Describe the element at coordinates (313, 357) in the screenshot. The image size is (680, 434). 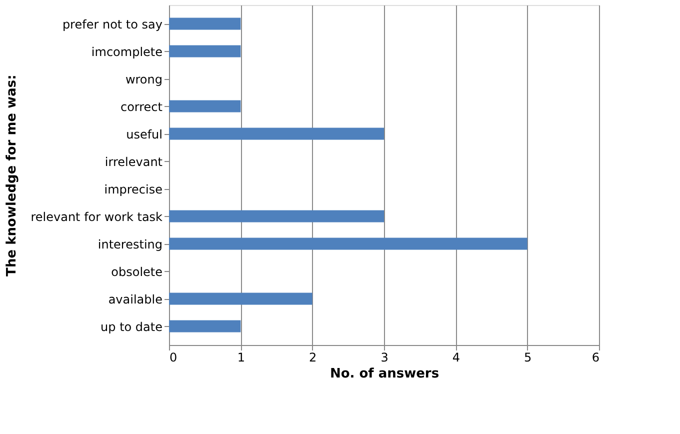
I see `x-tick-label: 2` at that location.